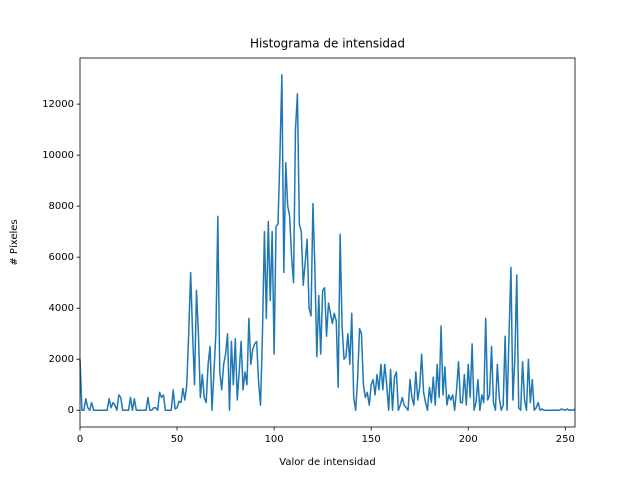 This screenshot has height=480, width=640. I want to click on y-tick-label: 10000, so click(58, 155).